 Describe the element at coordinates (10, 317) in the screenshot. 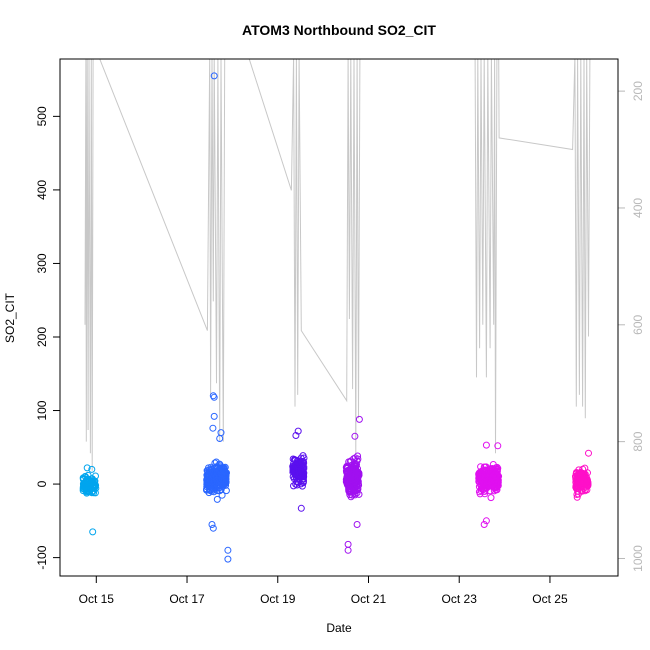

I see `y-axis-label: SO2_CIT` at that location.